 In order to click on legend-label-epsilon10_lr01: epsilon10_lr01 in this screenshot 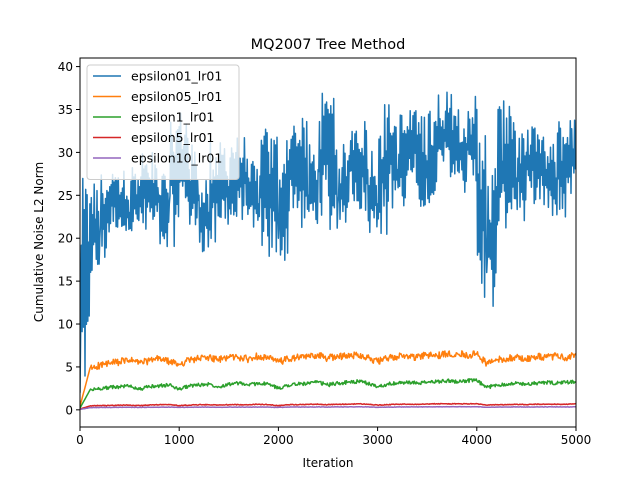, I will do `click(176, 158)`.